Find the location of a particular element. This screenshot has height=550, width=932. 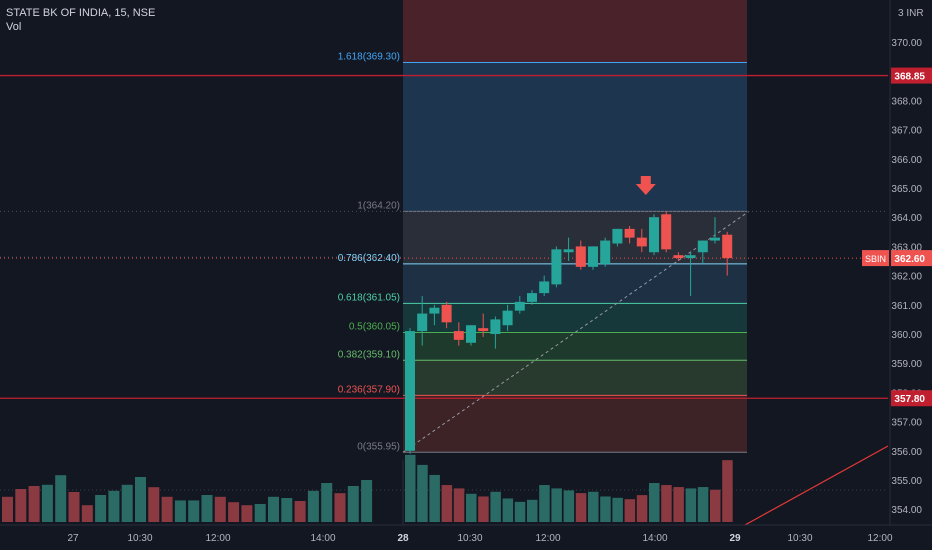

volume-indicator-label: Vol is located at coordinates (14, 27).